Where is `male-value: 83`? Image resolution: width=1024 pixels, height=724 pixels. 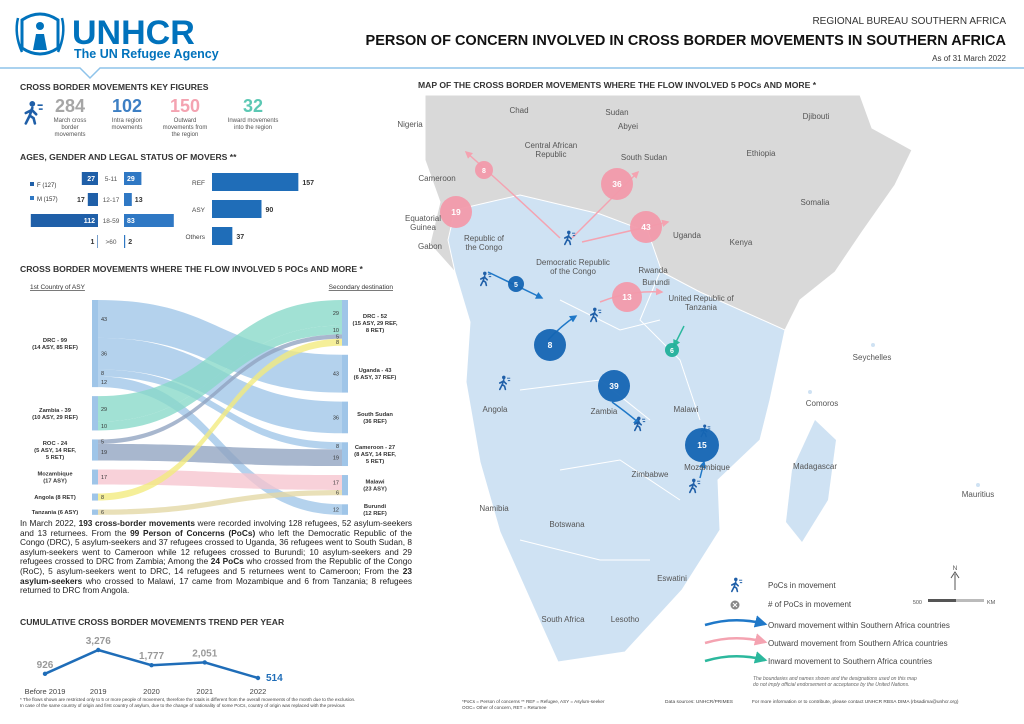
male-value: 83 is located at coordinates (131, 221).